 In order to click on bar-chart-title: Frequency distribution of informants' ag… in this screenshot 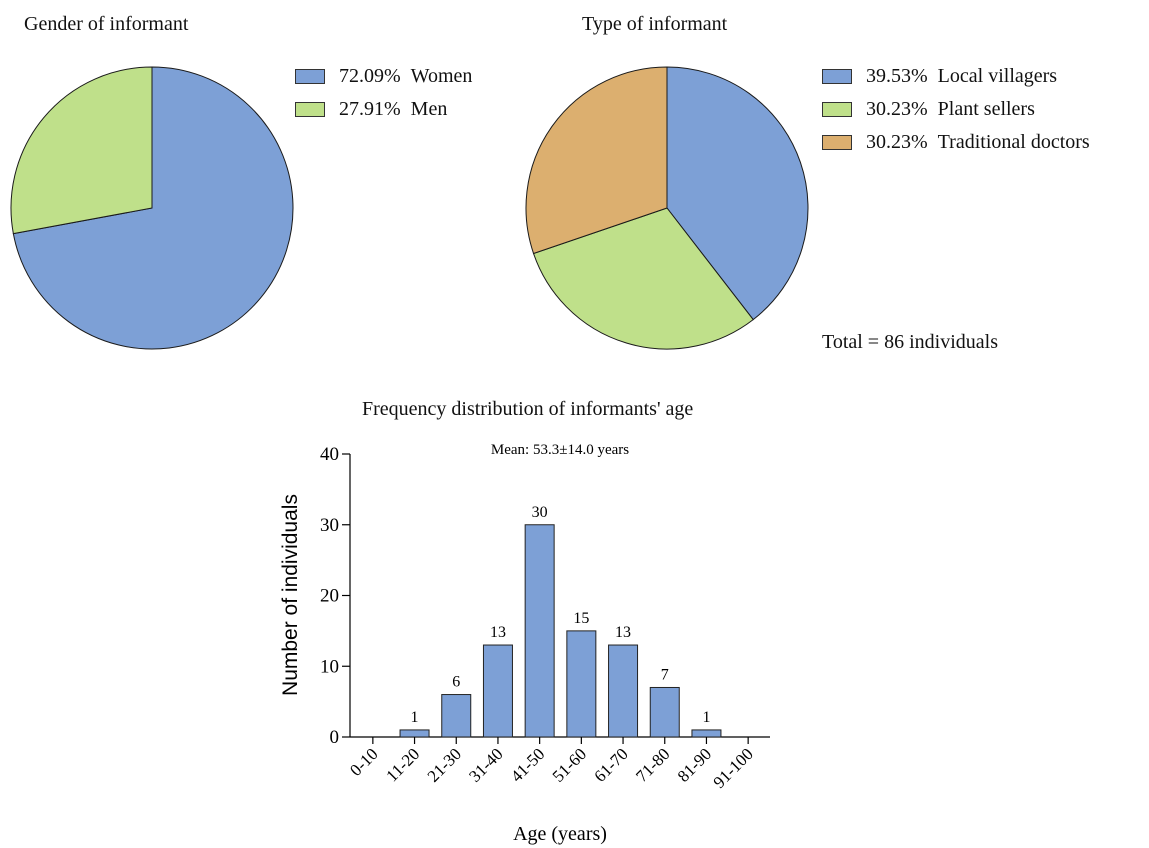, I will do `click(528, 409)`.